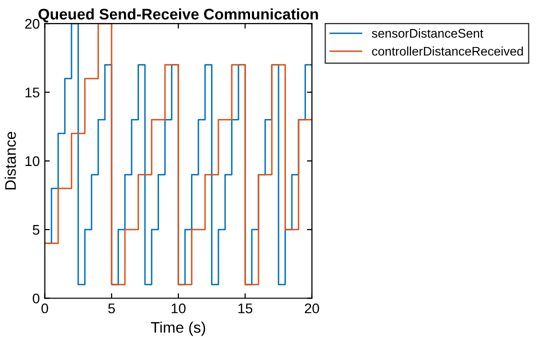  What do you see at coordinates (44, 308) in the screenshot?
I see `x-tick-label: 0` at bounding box center [44, 308].